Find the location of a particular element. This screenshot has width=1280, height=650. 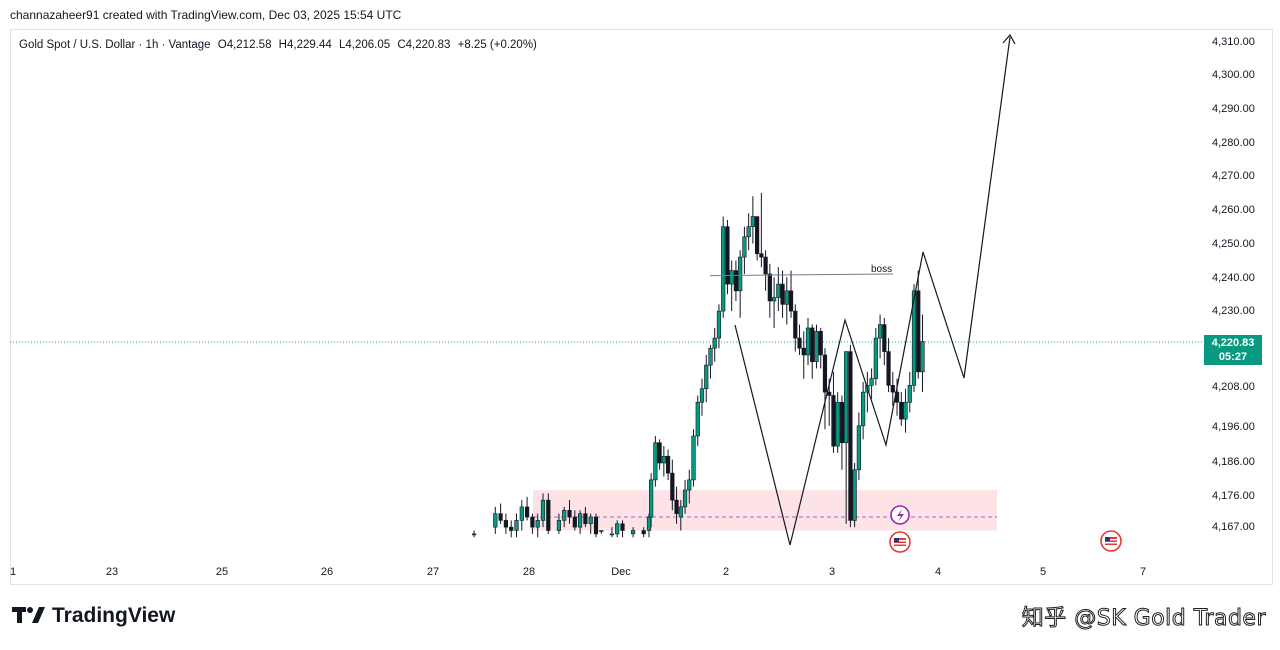

x-tick-label: 25 is located at coordinates (222, 572).